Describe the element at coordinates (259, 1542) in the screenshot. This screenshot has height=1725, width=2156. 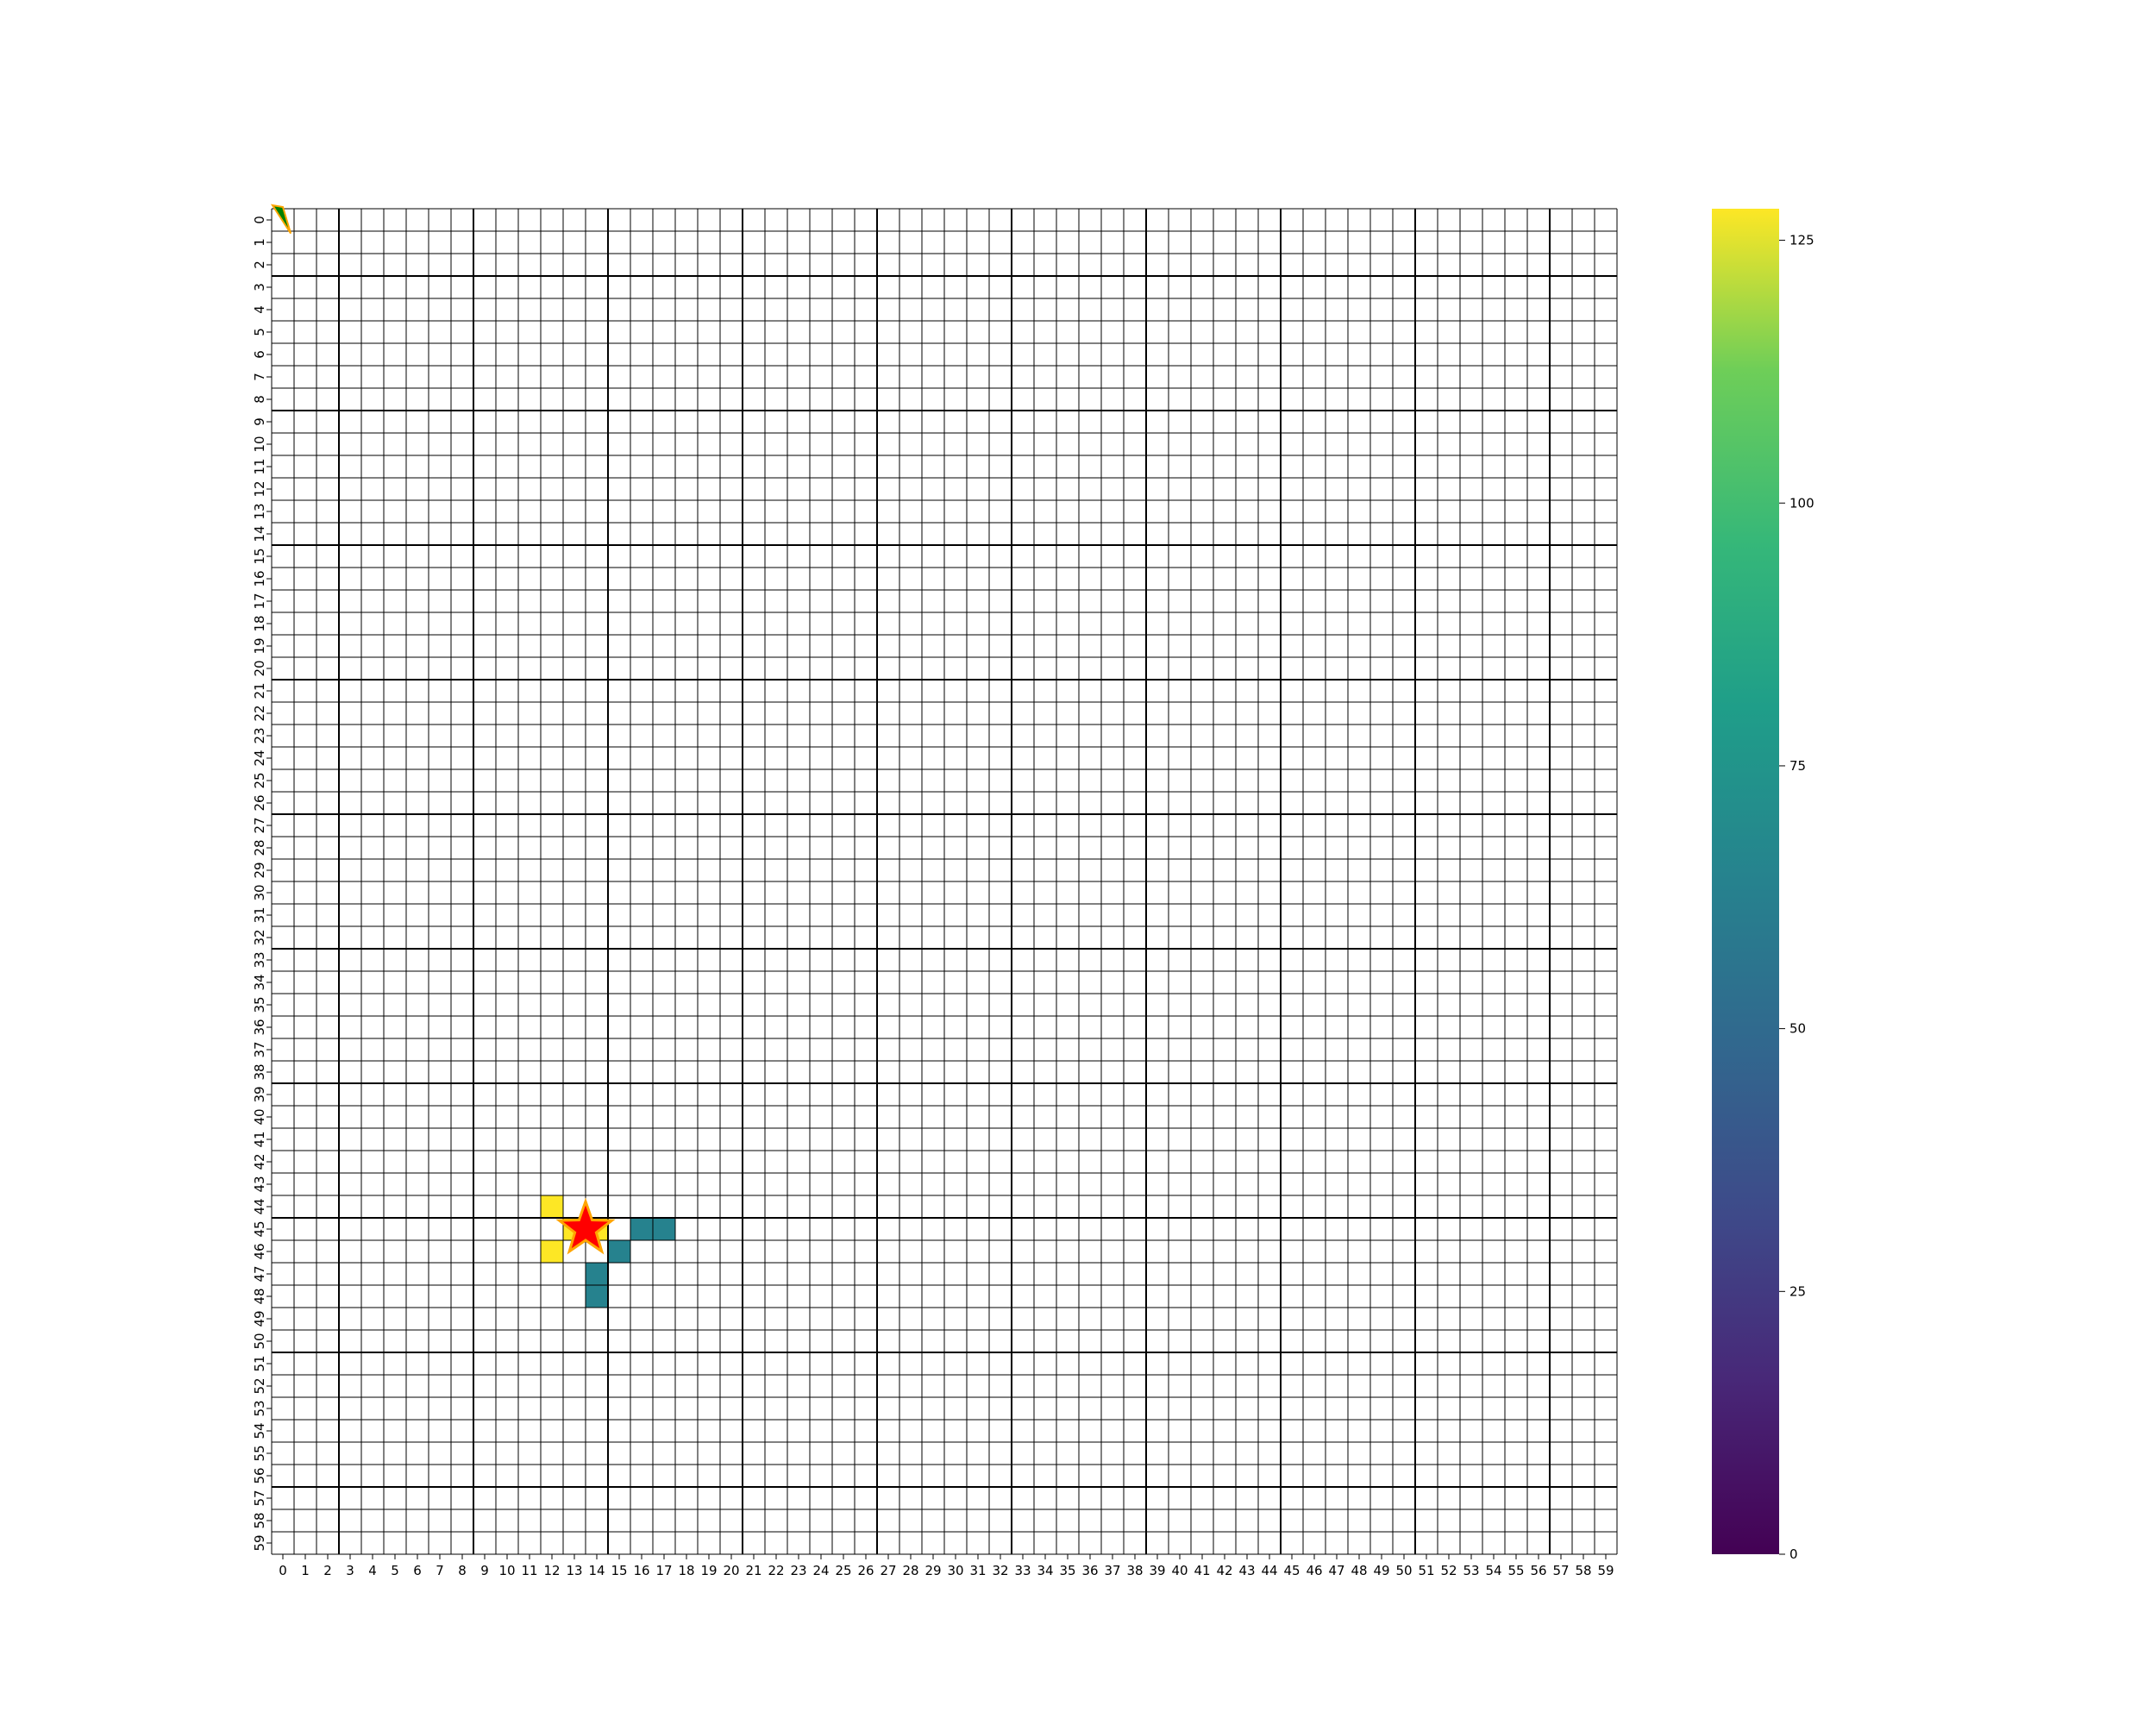
I see `y-tick-label: 59` at that location.